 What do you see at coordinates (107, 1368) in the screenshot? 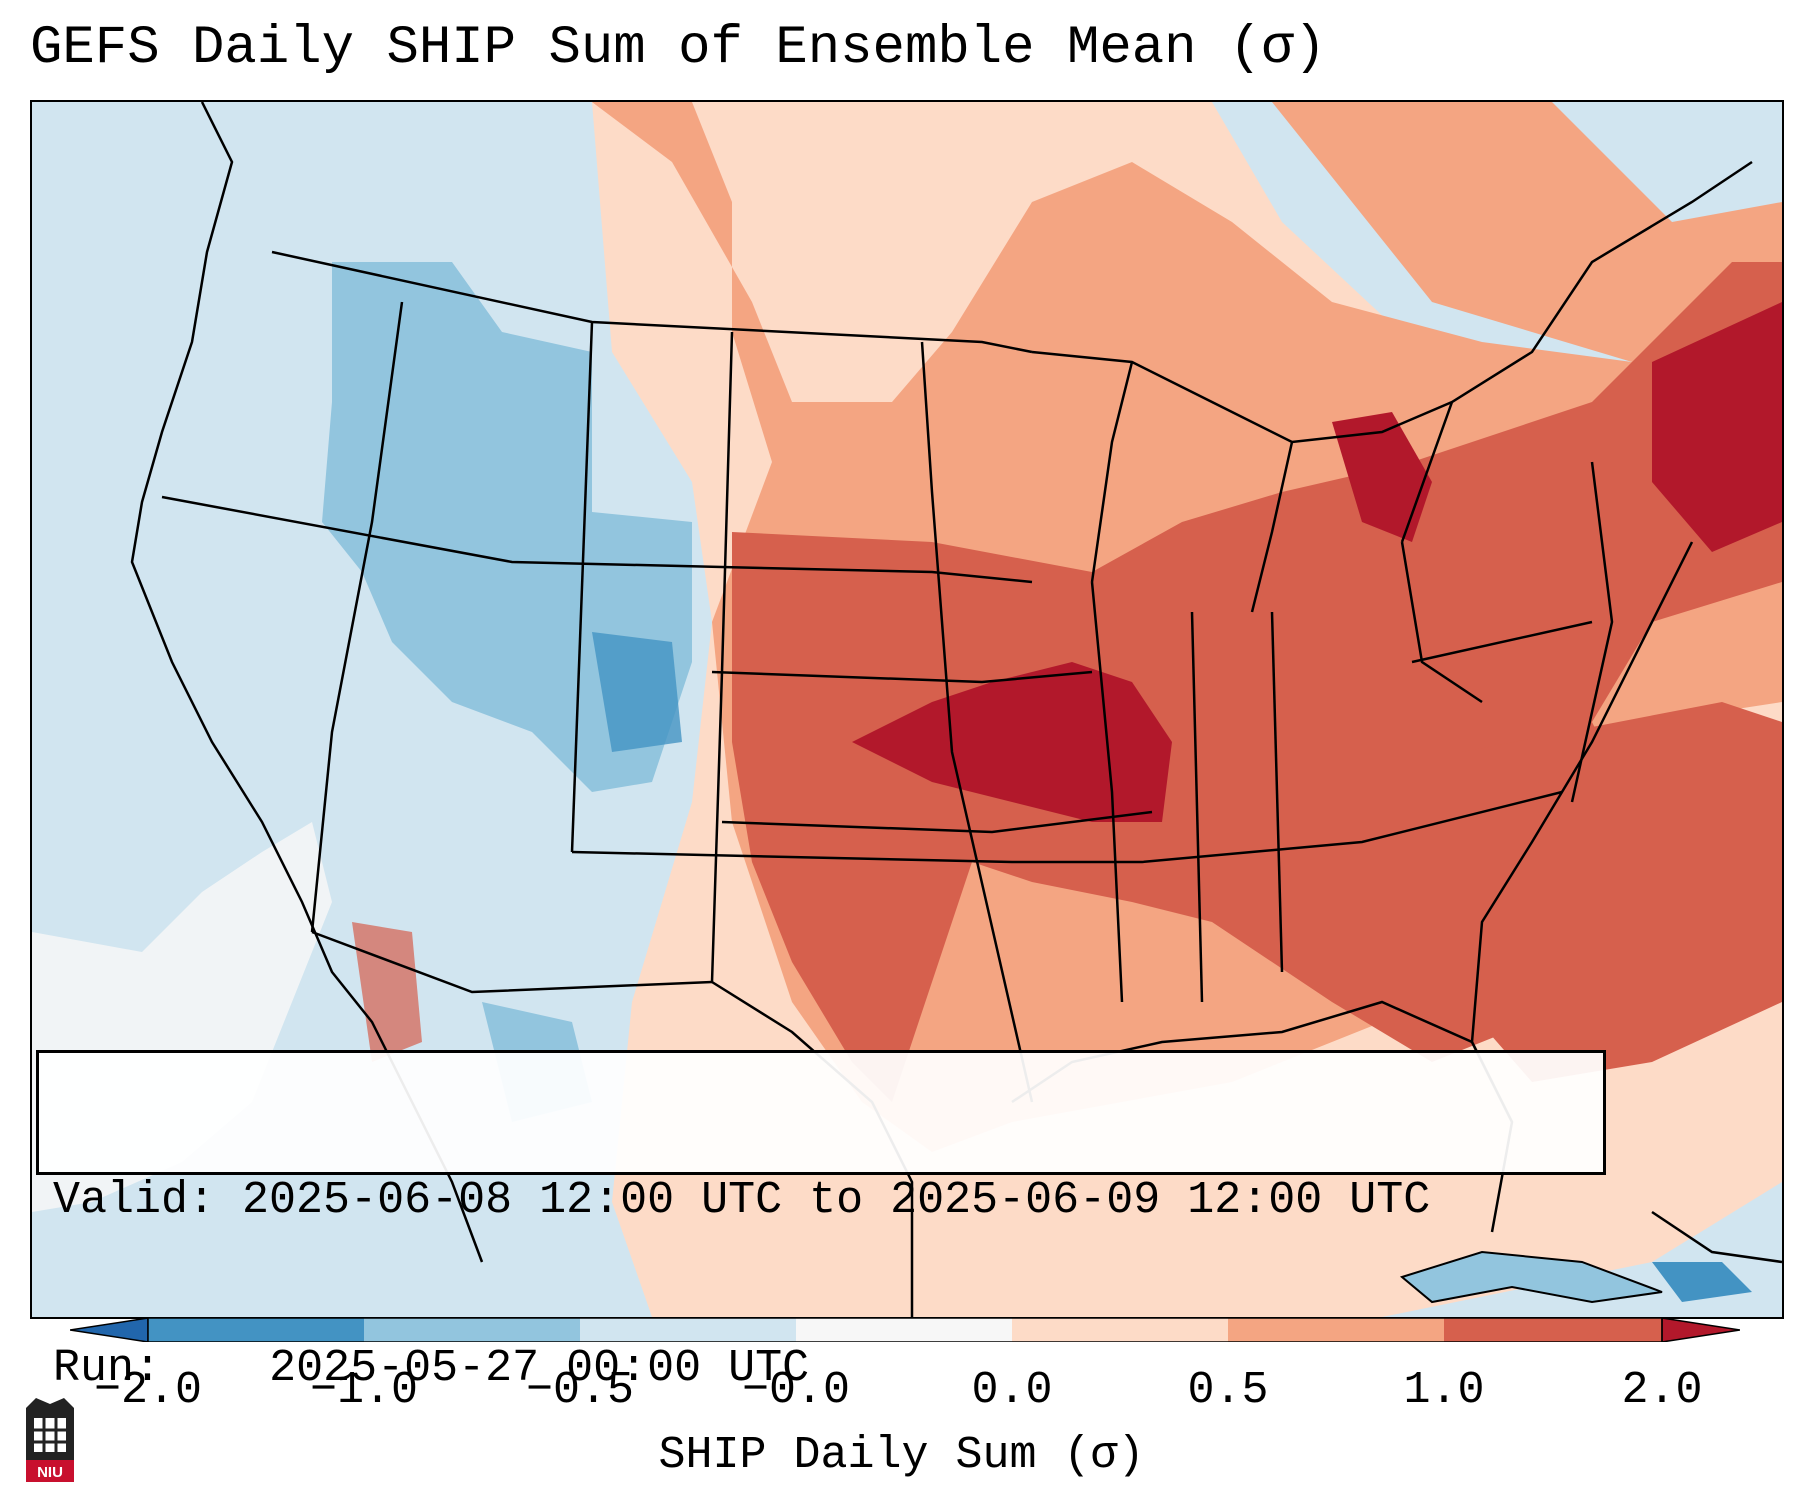
I see `run-label: Run:` at bounding box center [107, 1368].